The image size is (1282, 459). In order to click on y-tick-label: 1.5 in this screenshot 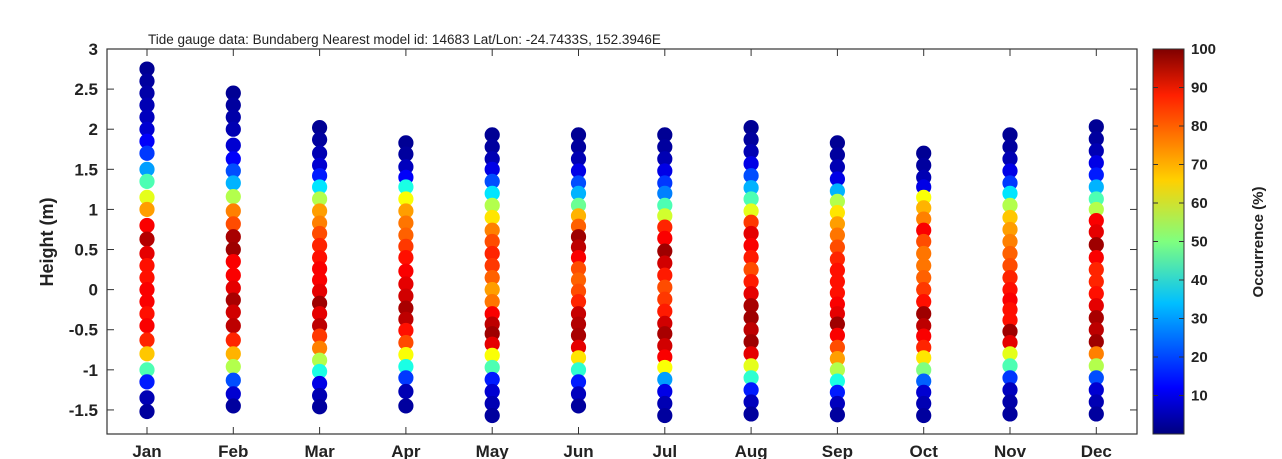, I will do `click(86, 169)`.